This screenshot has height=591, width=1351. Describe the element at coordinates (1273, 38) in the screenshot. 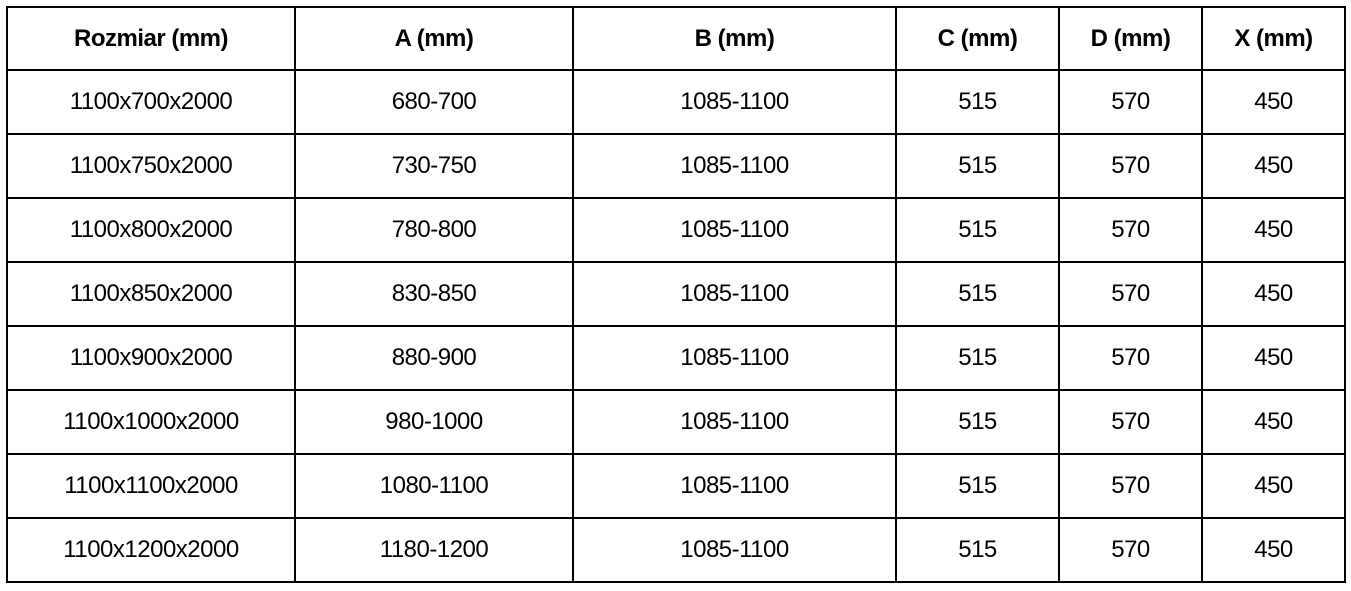

I see `header-x: X (mm)` at that location.